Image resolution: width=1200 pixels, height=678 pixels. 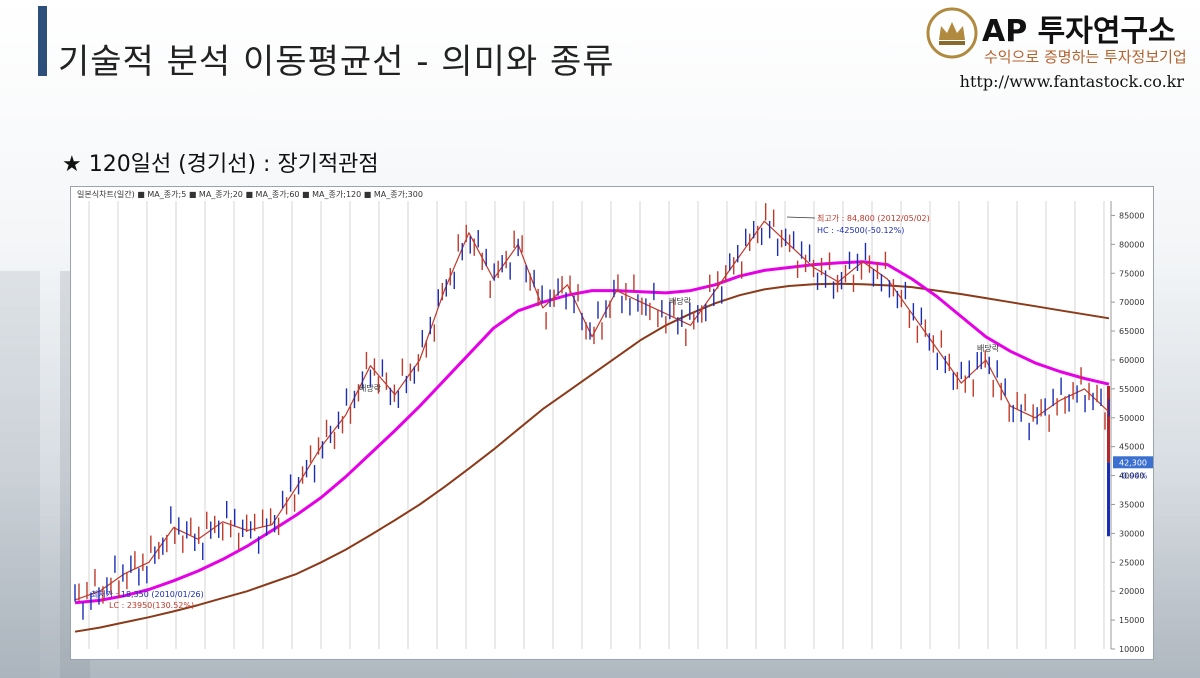 What do you see at coordinates (42, 41) in the screenshot?
I see `title-accent-bar` at bounding box center [42, 41].